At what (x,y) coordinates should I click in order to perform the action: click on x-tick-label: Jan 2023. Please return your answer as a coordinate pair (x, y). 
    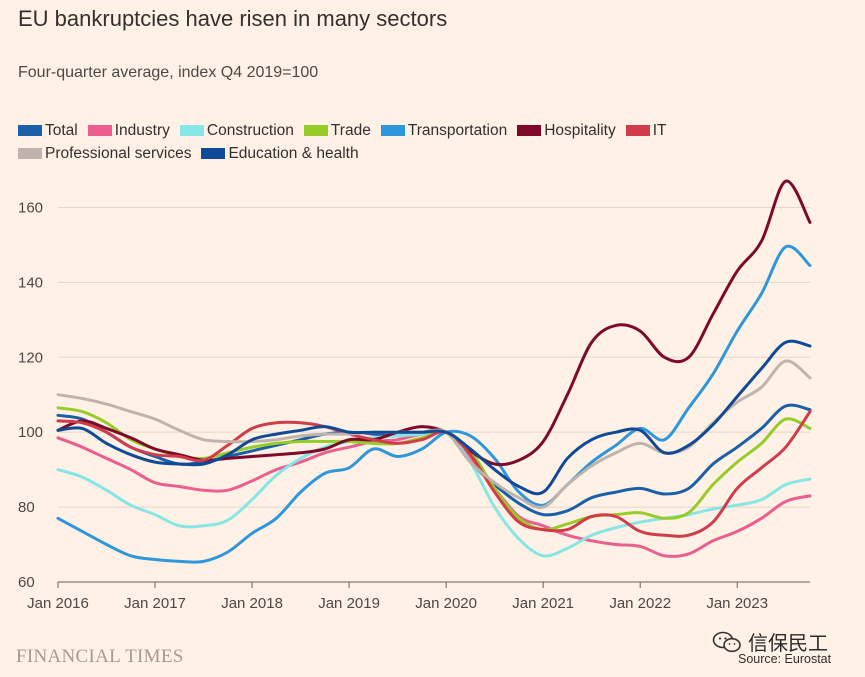
    Looking at the image, I should click on (737, 603).